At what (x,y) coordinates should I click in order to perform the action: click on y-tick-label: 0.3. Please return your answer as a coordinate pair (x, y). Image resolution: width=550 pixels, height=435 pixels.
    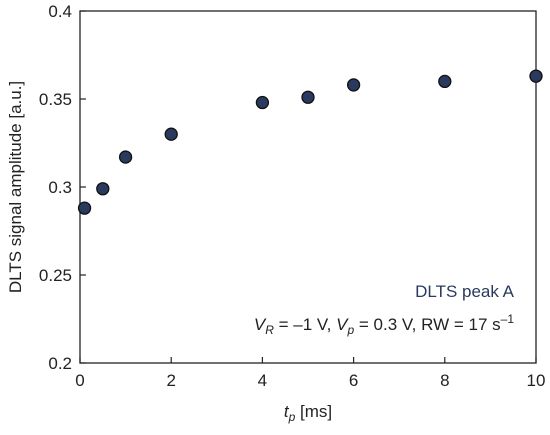
    Looking at the image, I should click on (60, 187).